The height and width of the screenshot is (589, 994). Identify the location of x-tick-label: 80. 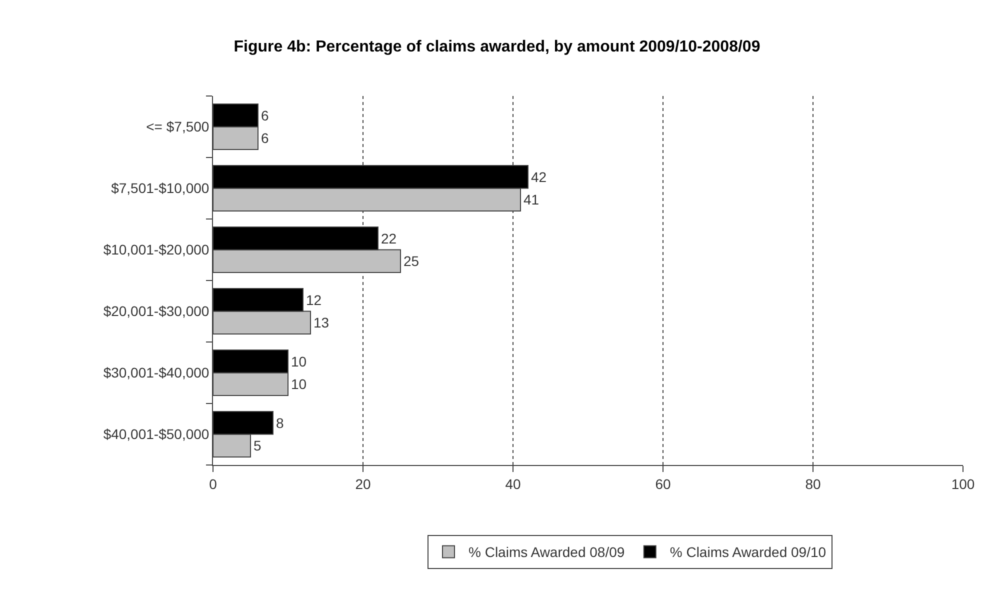
(813, 484).